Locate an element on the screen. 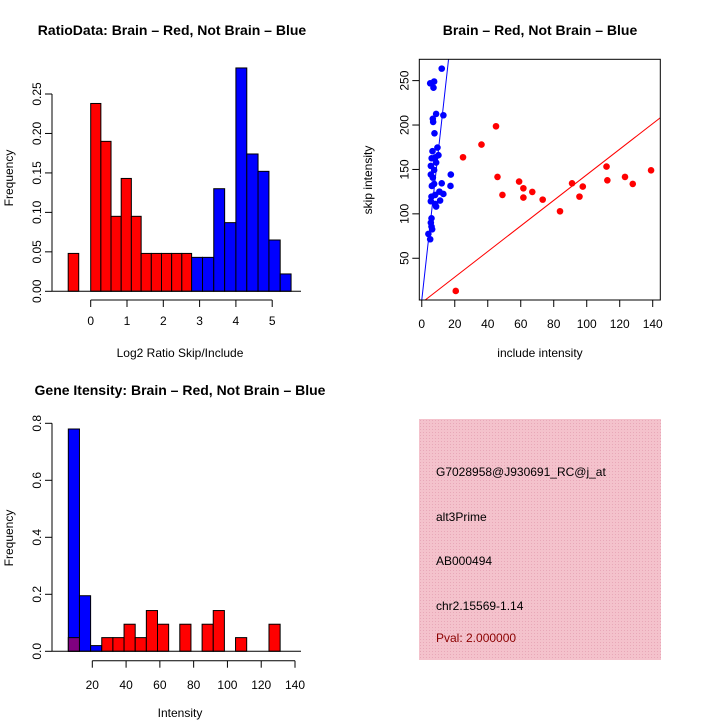  chart-title: Brain – Red, Not Brain – Blue is located at coordinates (540, 30).